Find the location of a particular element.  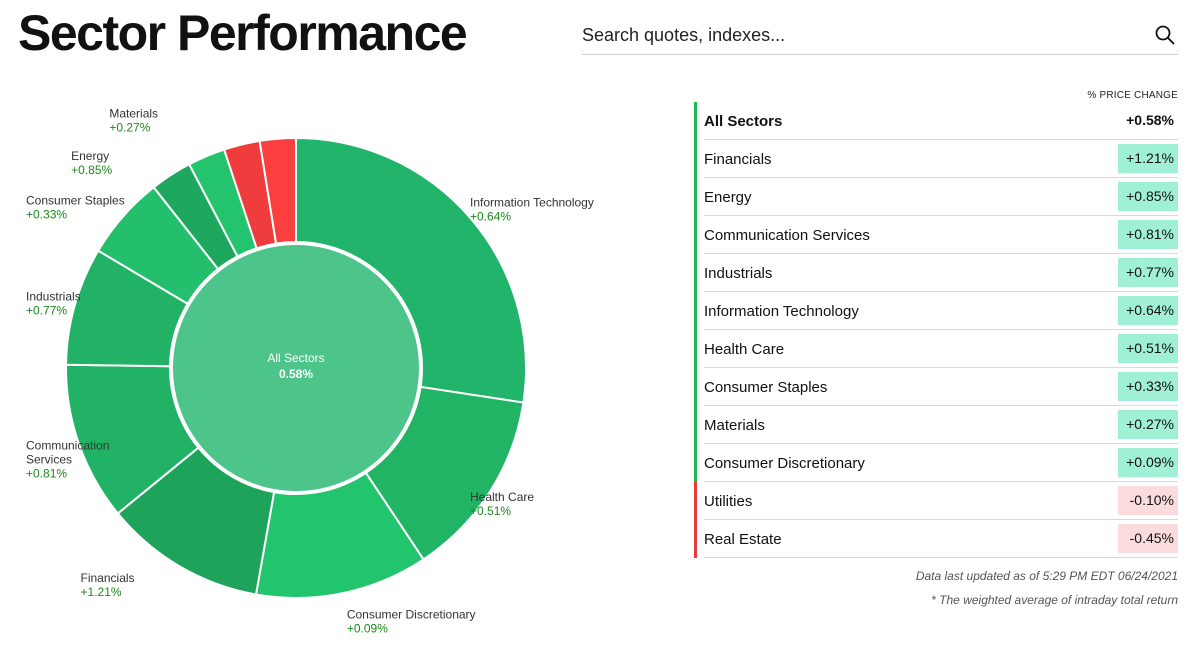

sector-price-change: +0.85% is located at coordinates (1148, 196).